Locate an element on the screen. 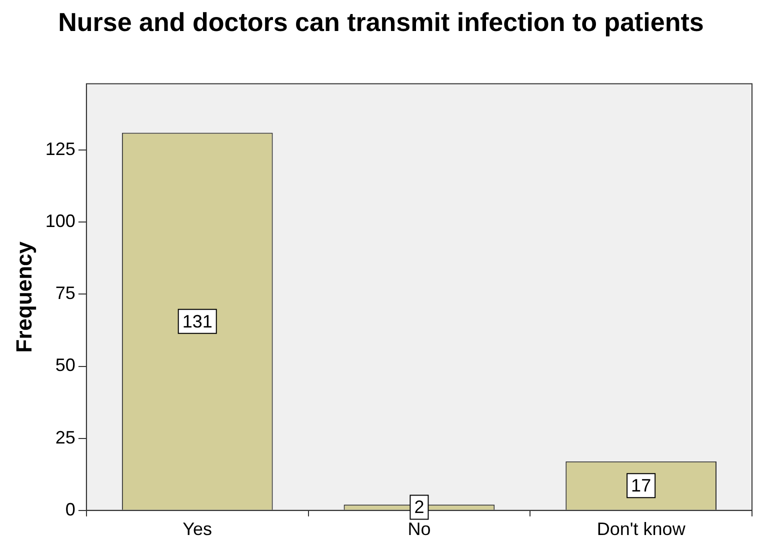 Image resolution: width=762 pixels, height=548 pixels. data-label: 2 is located at coordinates (419, 507).